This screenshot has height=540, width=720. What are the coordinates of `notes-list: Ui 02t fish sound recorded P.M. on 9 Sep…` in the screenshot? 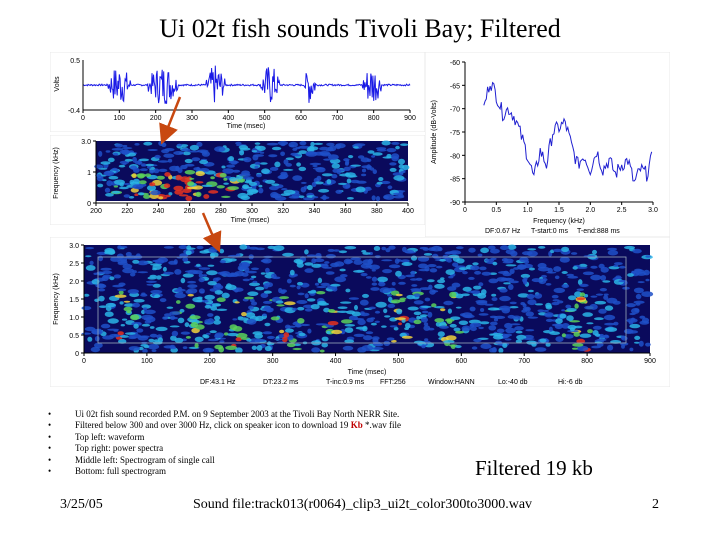 It's located at (224, 443).